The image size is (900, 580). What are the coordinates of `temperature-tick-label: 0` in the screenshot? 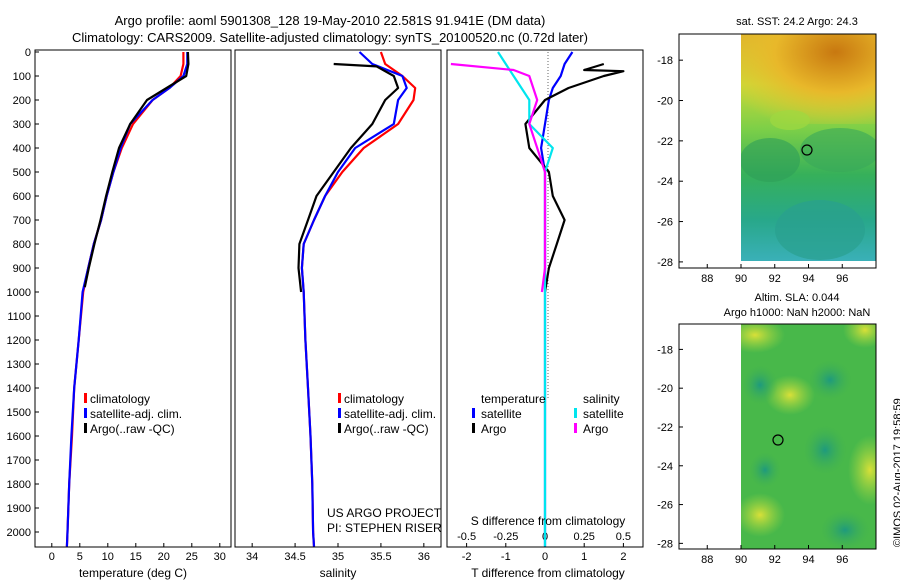 It's located at (52, 557).